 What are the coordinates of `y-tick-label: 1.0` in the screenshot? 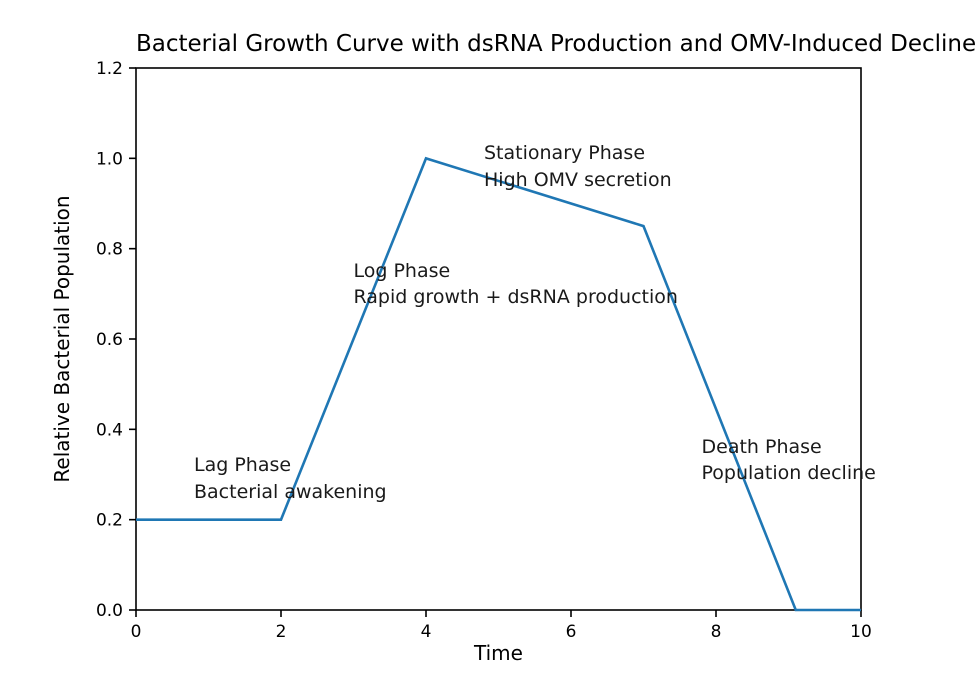 It's located at (109, 159).